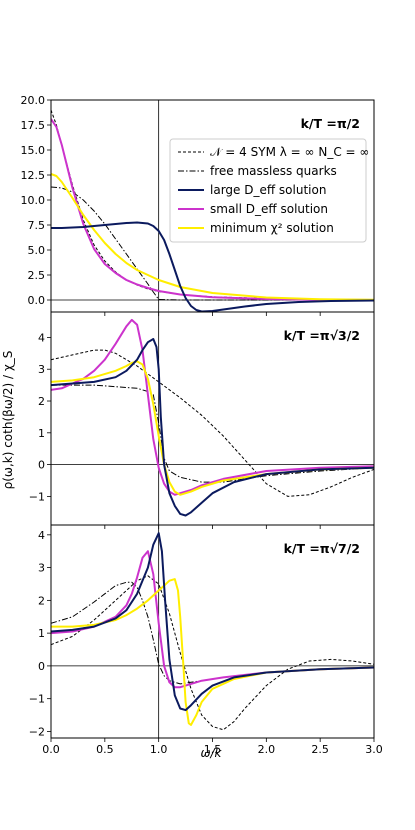  Describe the element at coordinates (267, 749) in the screenshot. I see `x-tick-label: 2.0` at that location.